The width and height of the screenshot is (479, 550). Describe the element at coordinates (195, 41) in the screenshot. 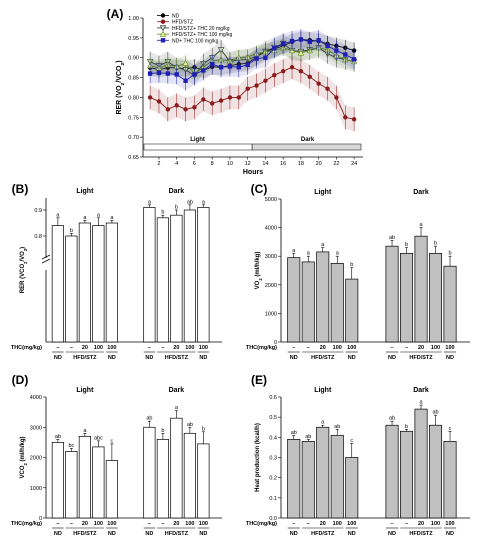

I see `legend-entry: ND+ THC 100 mg/kg` at that location.